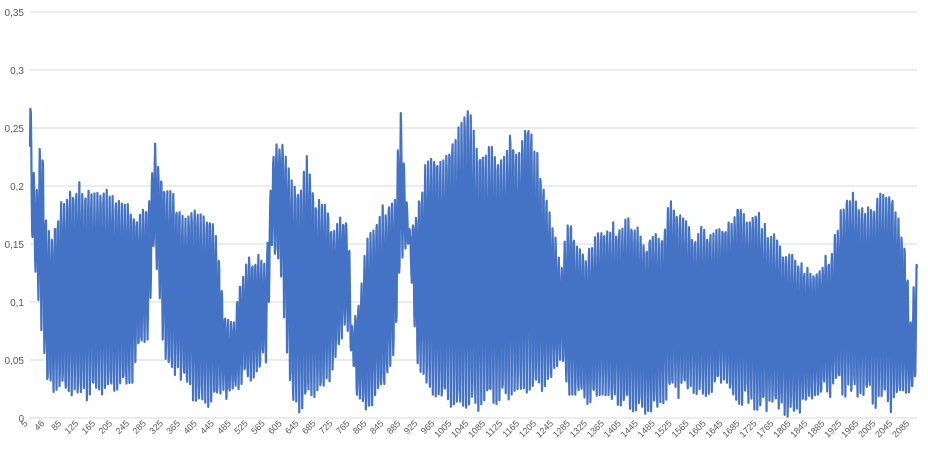 The height and width of the screenshot is (456, 928). Describe the element at coordinates (72, 427) in the screenshot. I see `x-tick-label: 125` at that location.